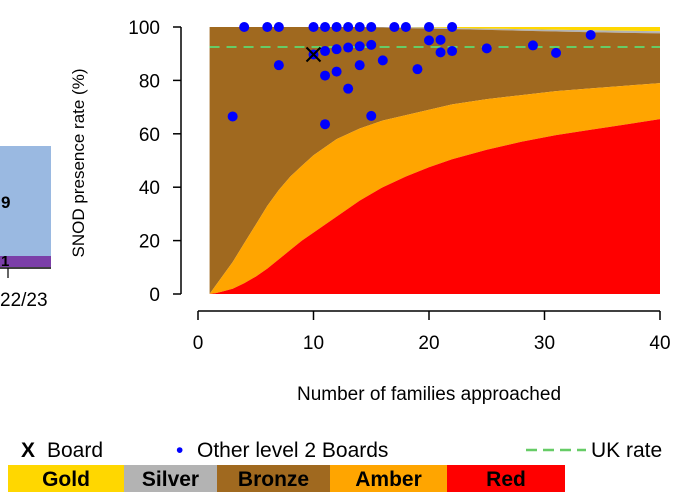 This screenshot has width=681, height=492. What do you see at coordinates (144, 28) in the screenshot?
I see `y-tick-label: 100` at bounding box center [144, 28].